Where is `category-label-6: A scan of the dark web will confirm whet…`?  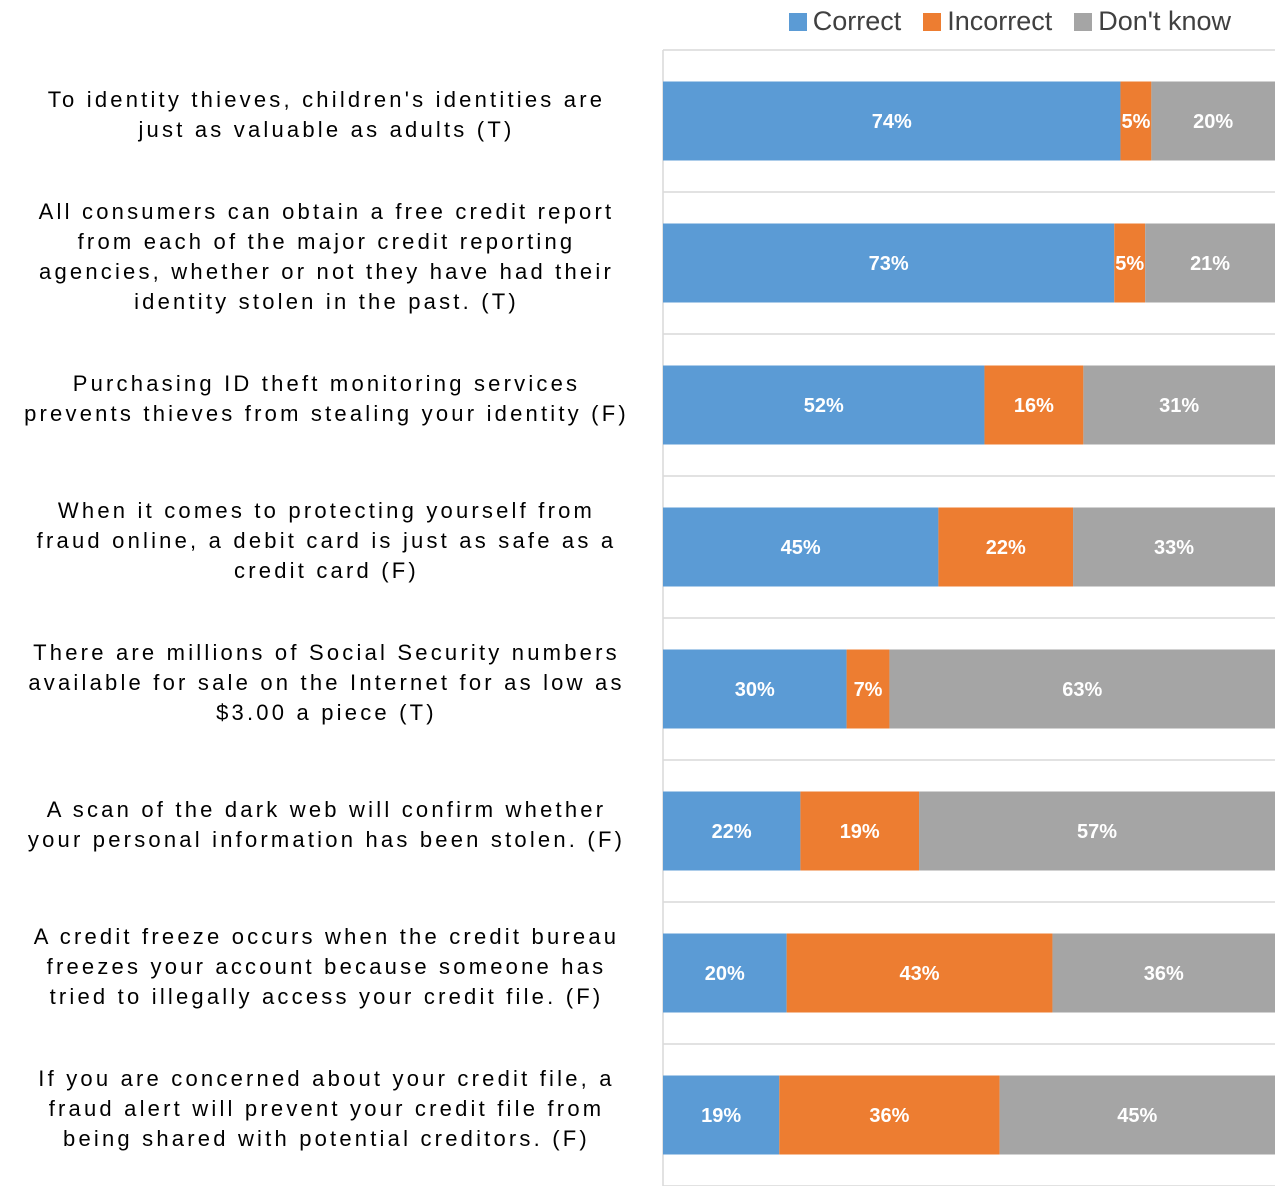
category-label-6: A scan of the dark web will confirm whet… is located at coordinates (321, 825).